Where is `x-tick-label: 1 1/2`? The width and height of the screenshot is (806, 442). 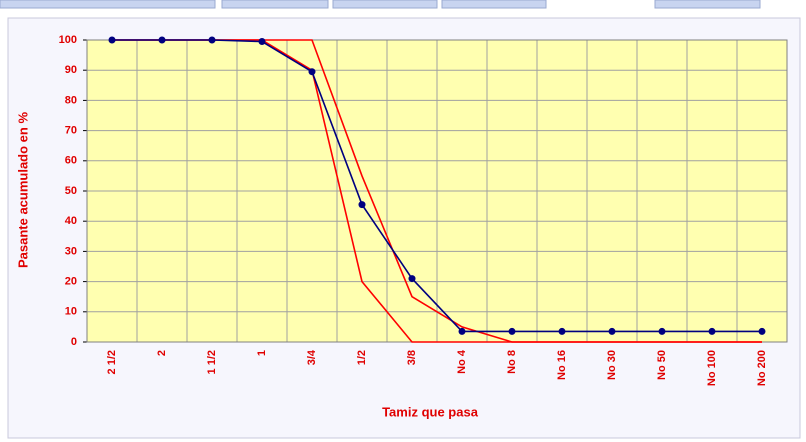
x-tick-label: 1 1/2 is located at coordinates (212, 362).